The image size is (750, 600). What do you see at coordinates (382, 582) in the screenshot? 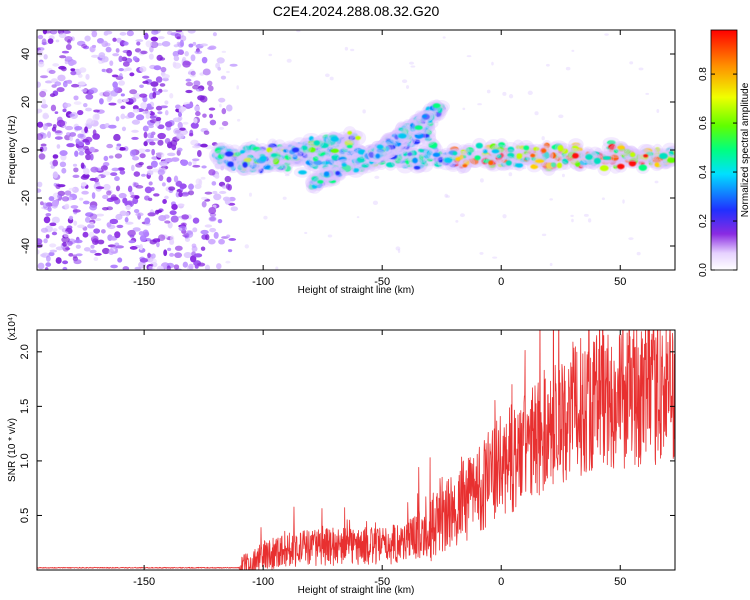
I see `x-tick-label: -50` at bounding box center [382, 582].